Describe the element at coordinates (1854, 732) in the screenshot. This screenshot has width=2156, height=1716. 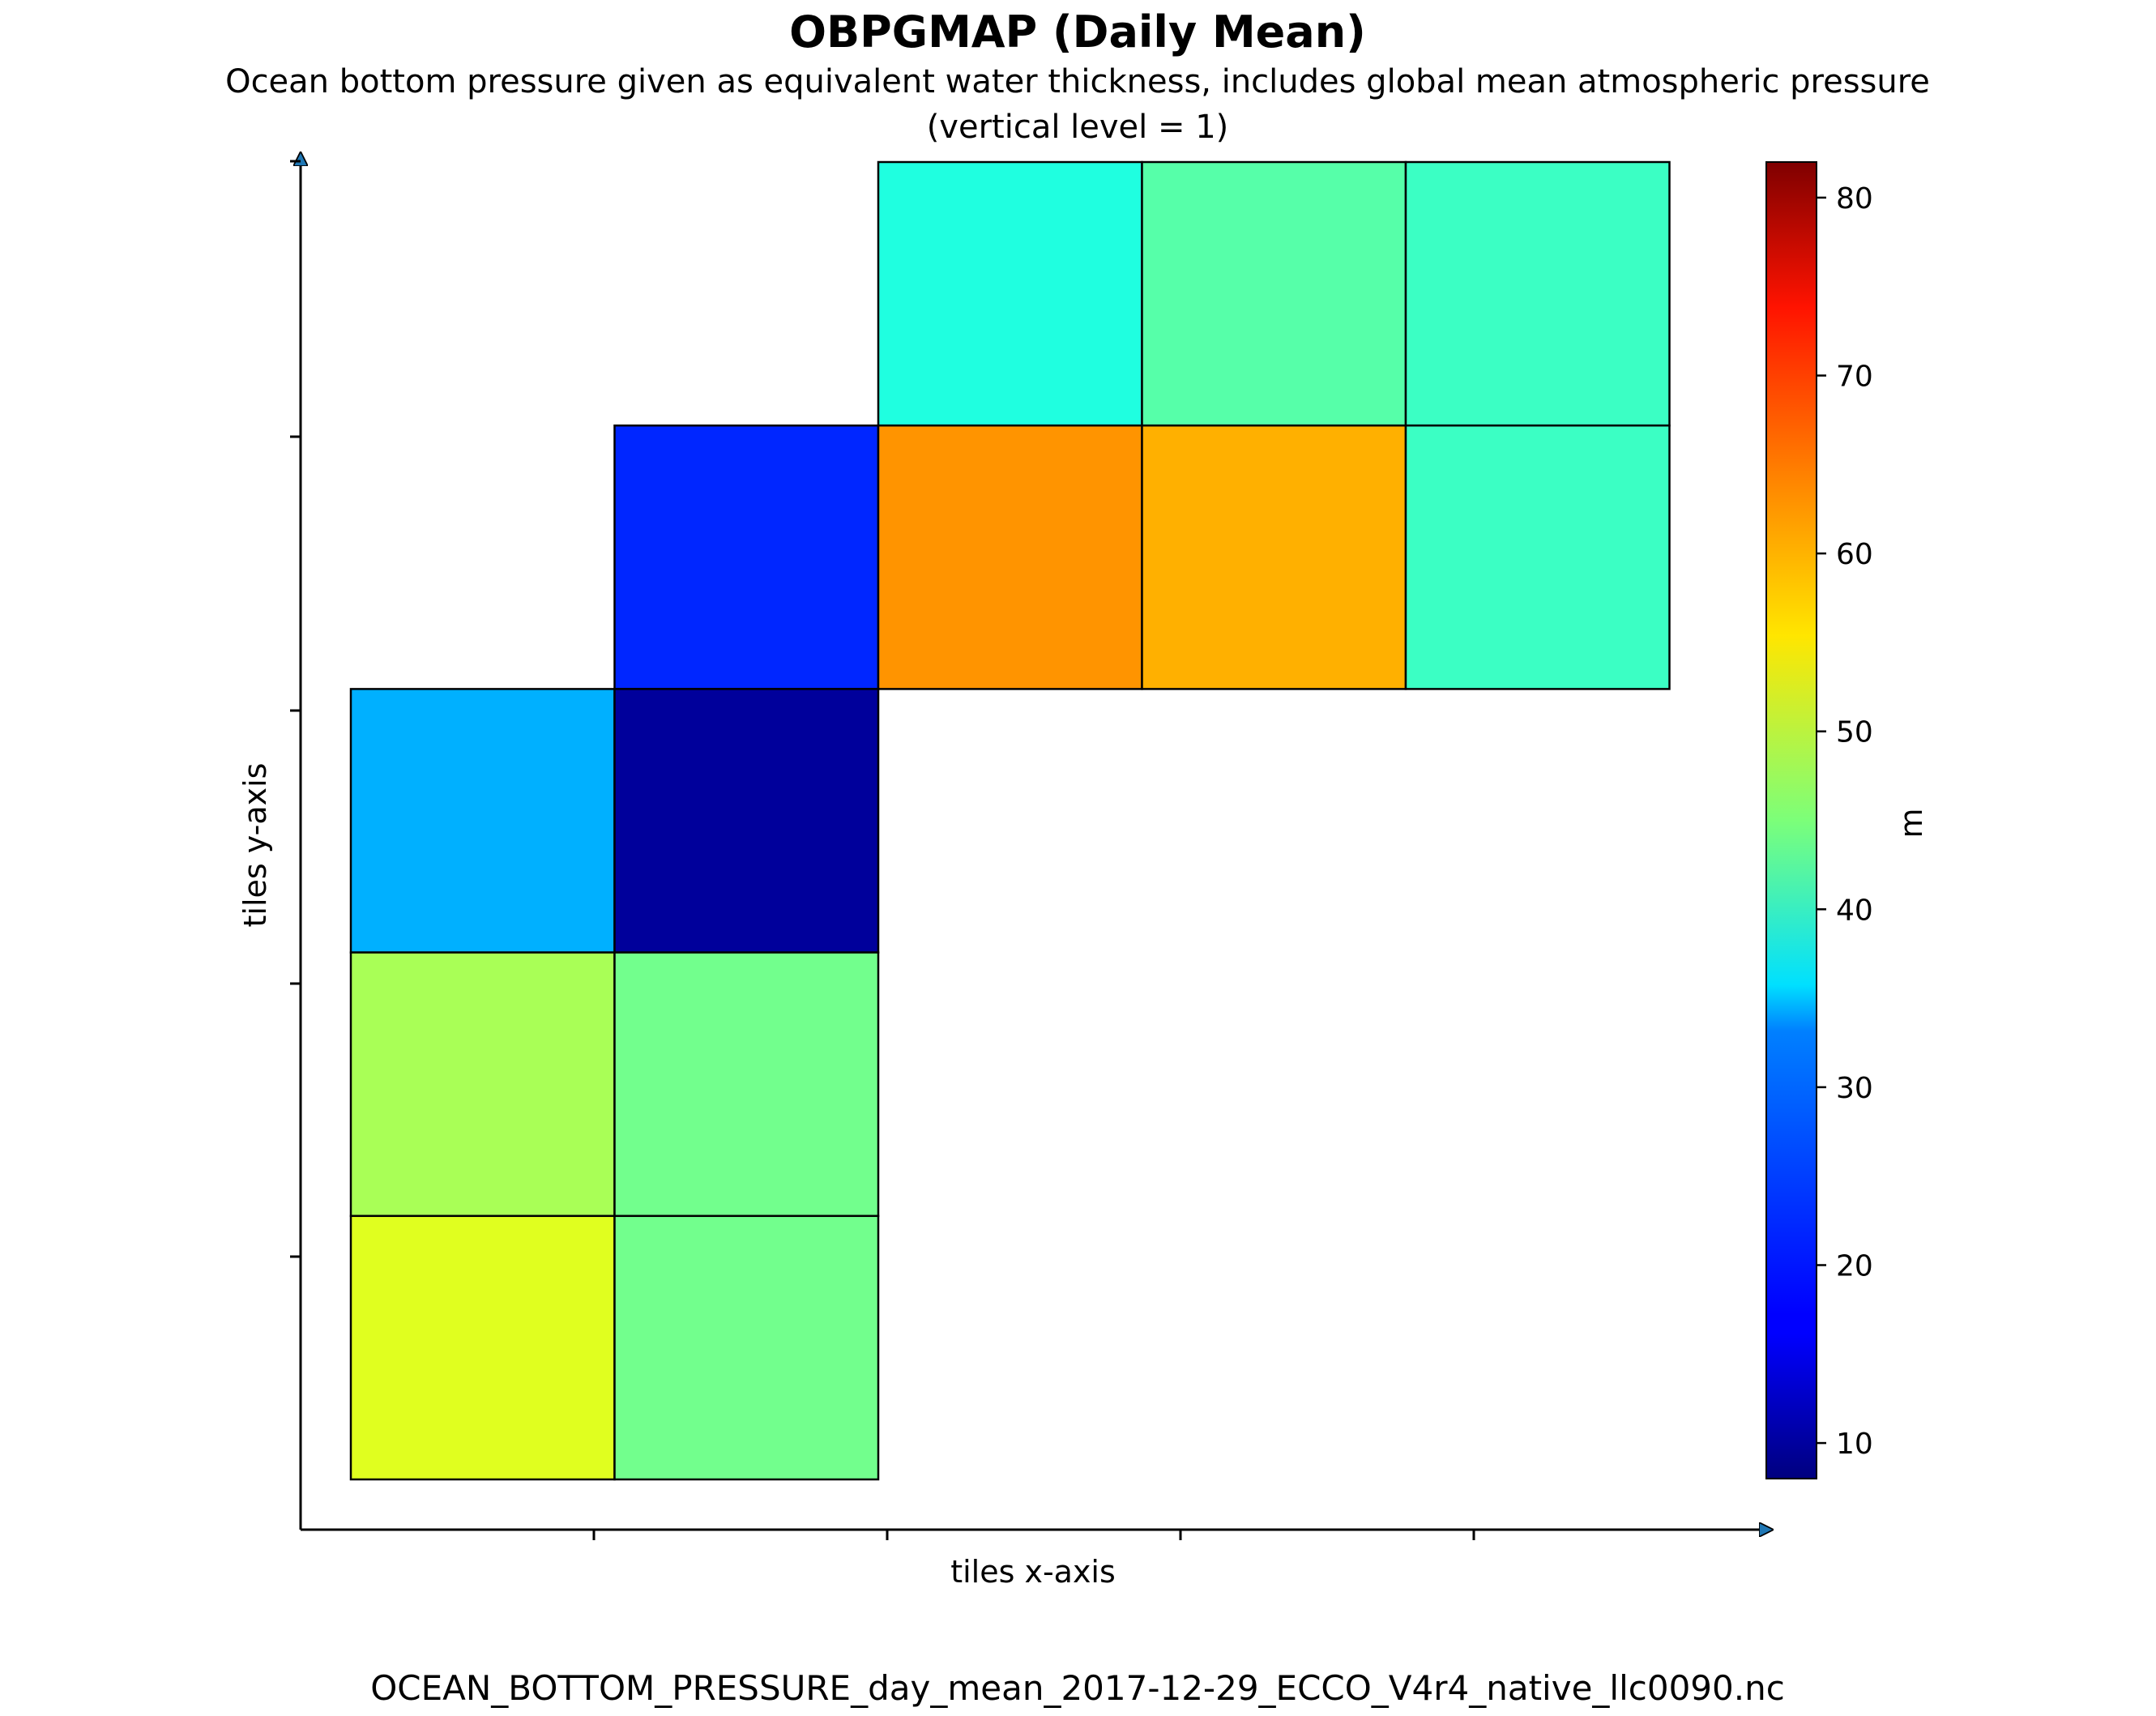
I see `colorbar-tick-label-4: 50` at that location.